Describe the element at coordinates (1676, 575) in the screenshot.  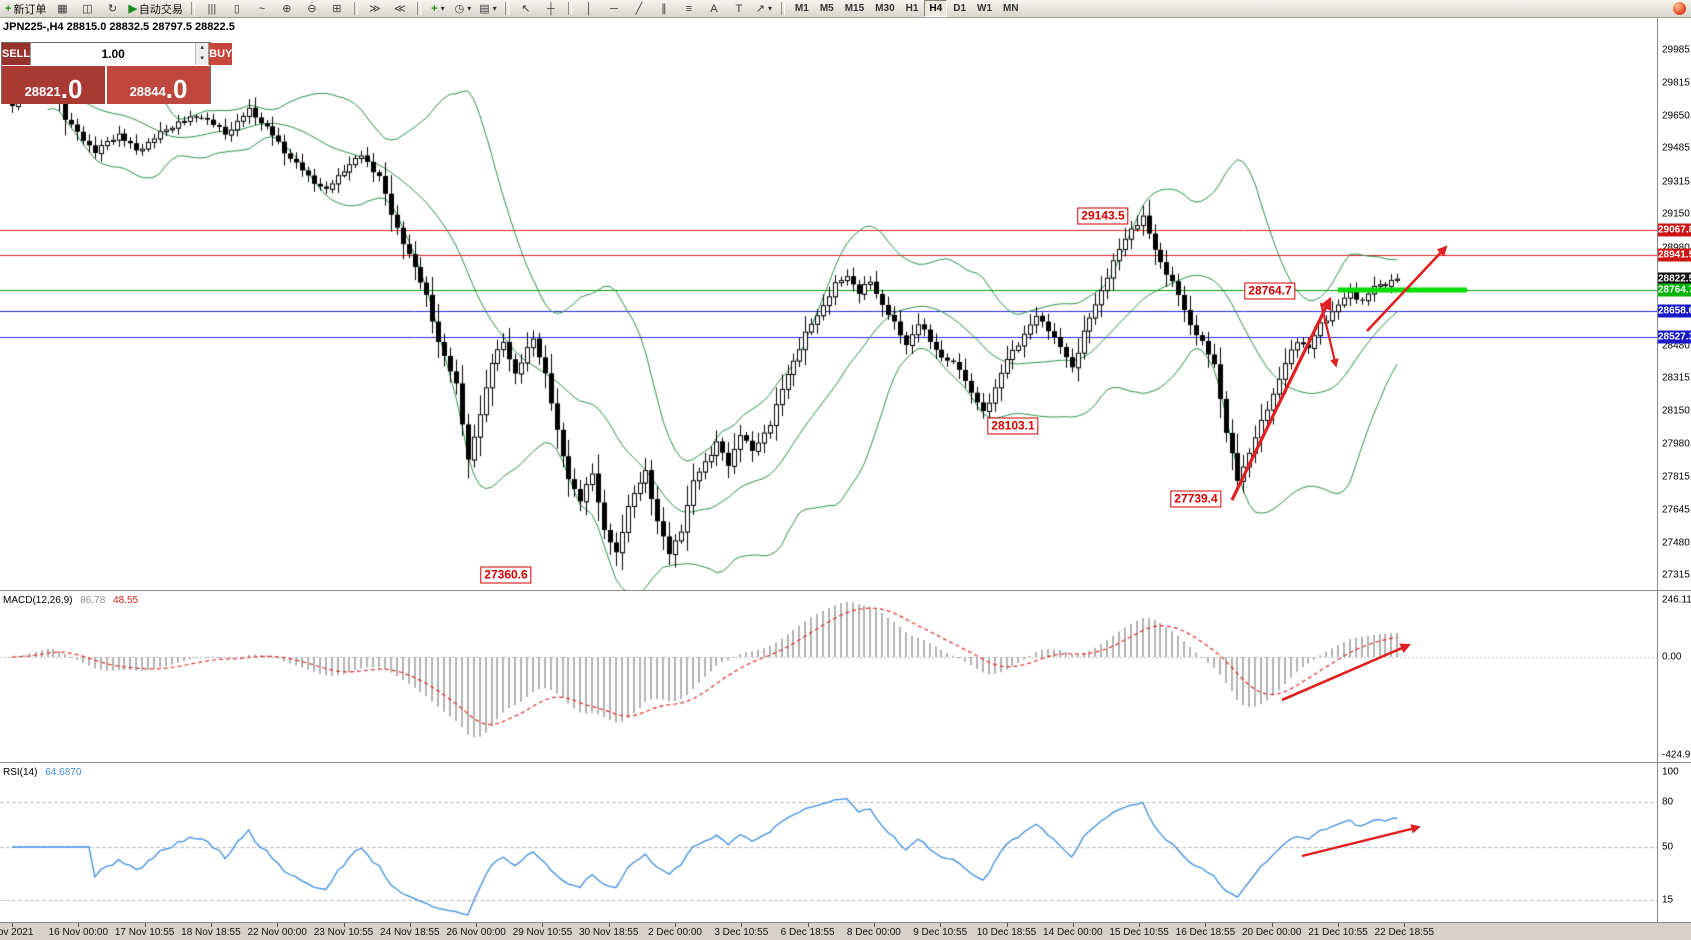
I see `price-axis-label: 27315.0` at that location.